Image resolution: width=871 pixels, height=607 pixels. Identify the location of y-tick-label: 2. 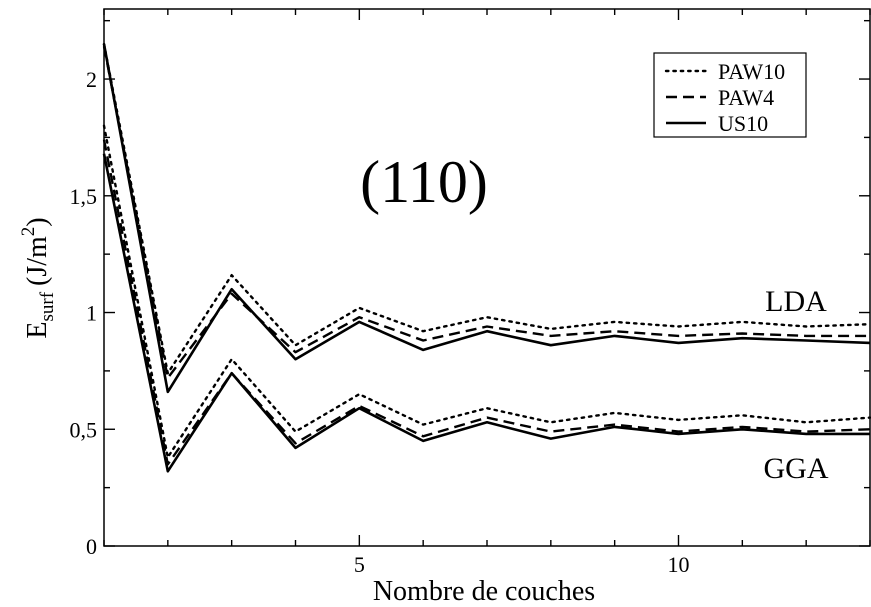
(91, 79).